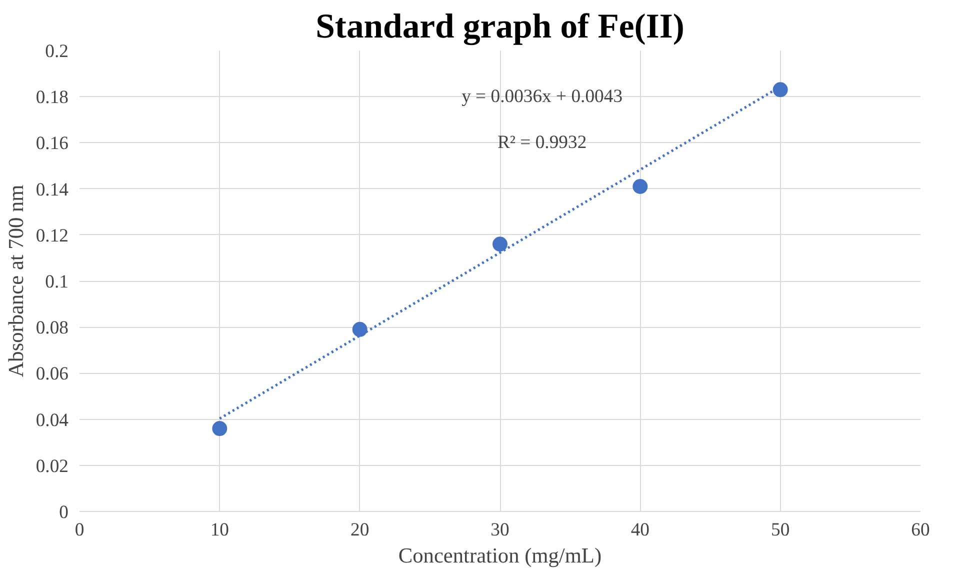 Image resolution: width=960 pixels, height=580 pixels. What do you see at coordinates (57, 51) in the screenshot?
I see `y-tick-label: 0.2` at bounding box center [57, 51].